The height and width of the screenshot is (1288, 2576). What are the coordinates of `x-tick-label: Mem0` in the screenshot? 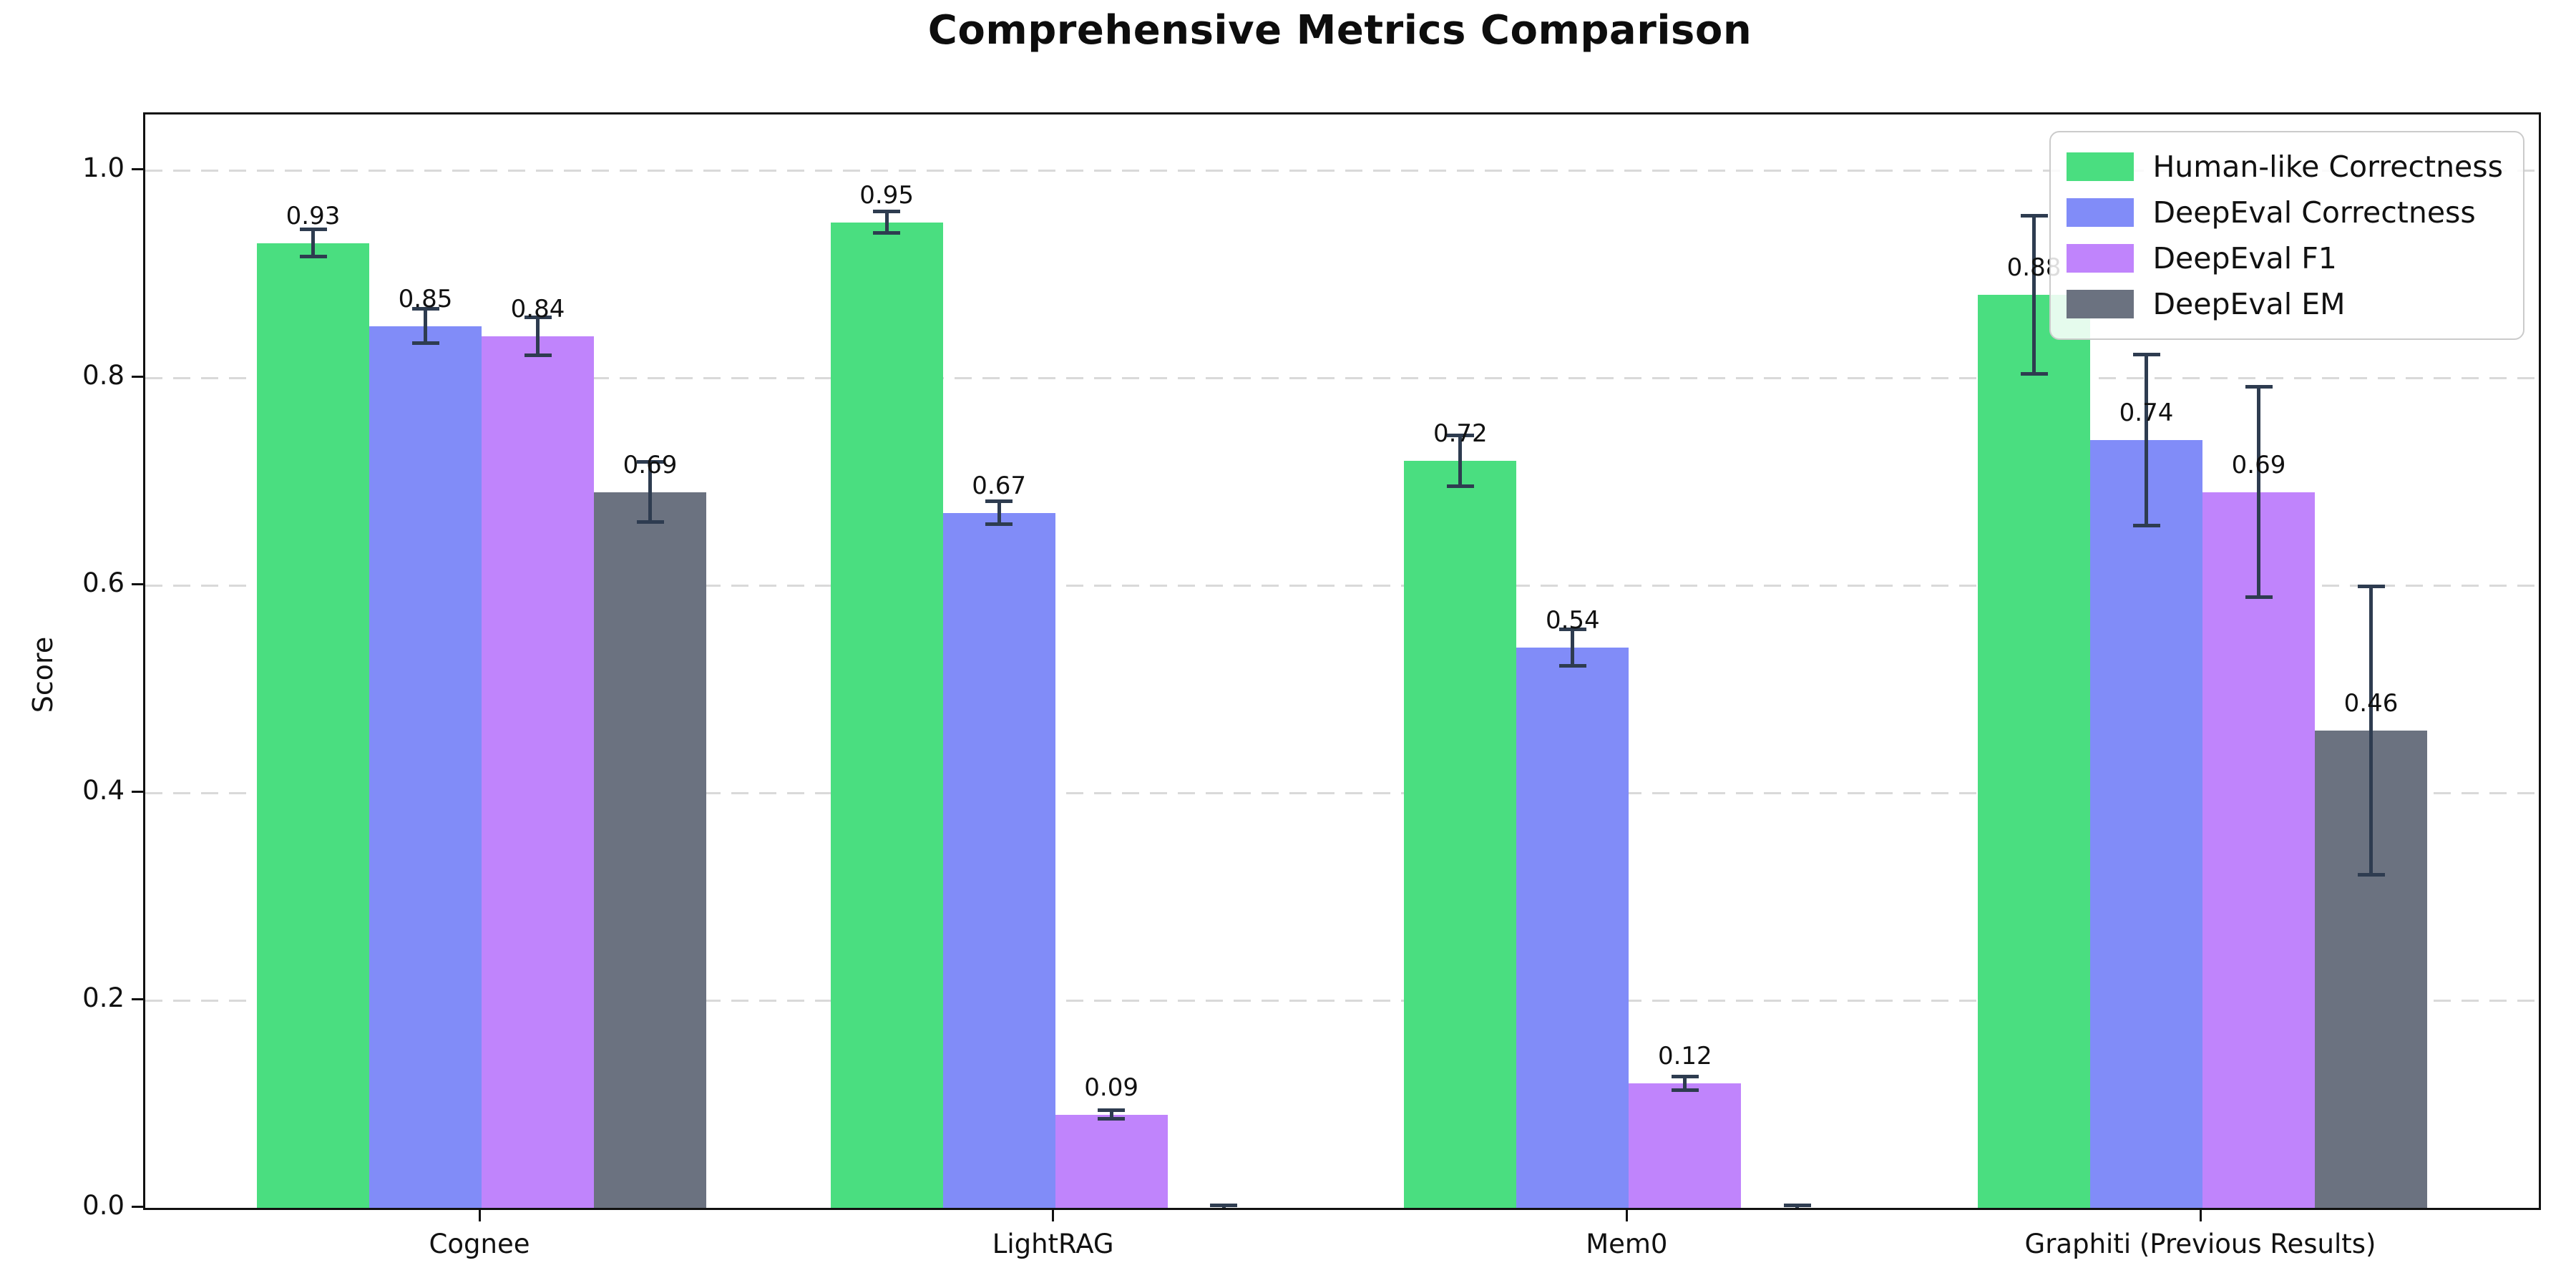 It's located at (1627, 1244).